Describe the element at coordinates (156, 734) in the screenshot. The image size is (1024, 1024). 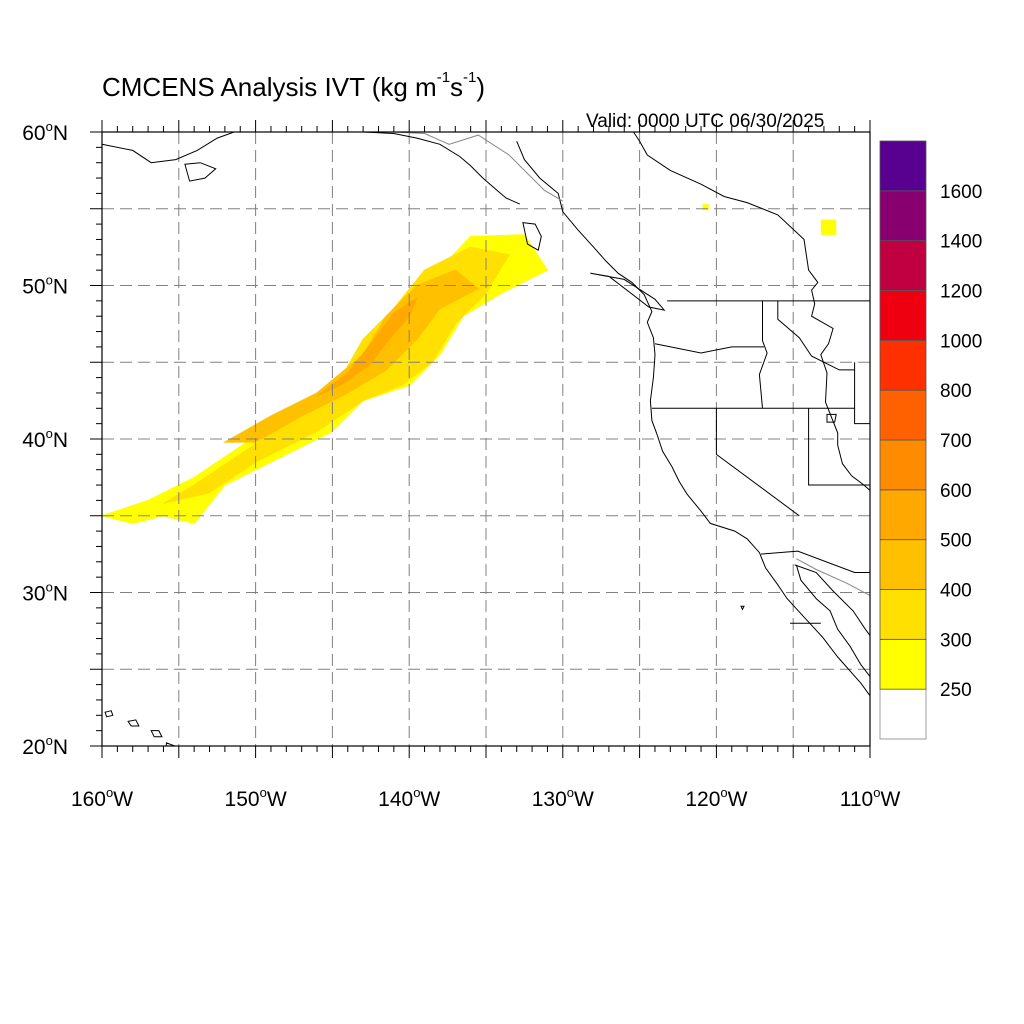
I see `island-hawaii-maui` at that location.